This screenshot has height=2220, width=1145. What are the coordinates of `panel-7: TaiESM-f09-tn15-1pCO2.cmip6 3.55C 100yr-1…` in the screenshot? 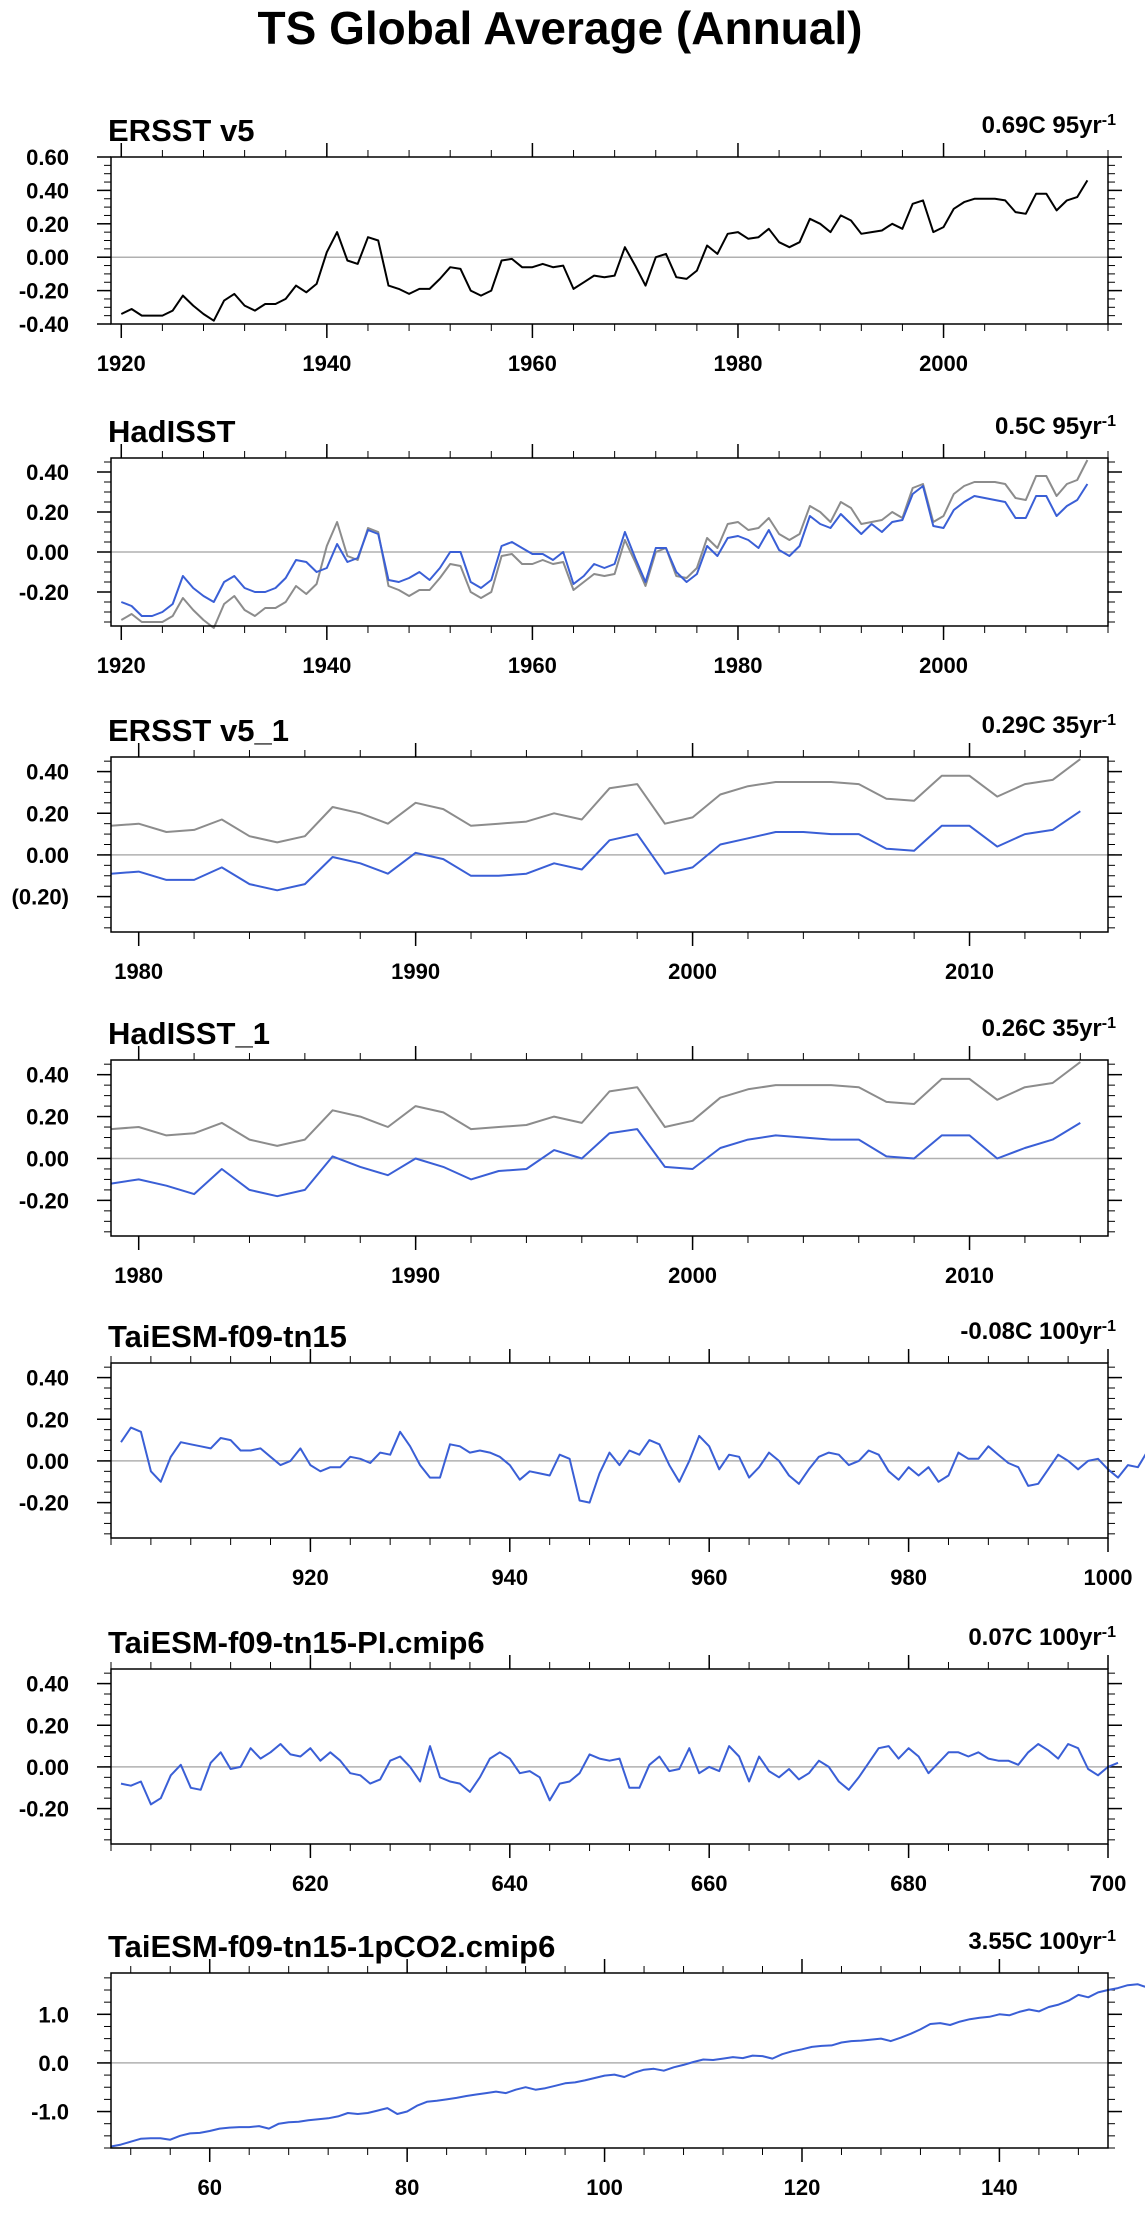 It's located at (588, 2064).